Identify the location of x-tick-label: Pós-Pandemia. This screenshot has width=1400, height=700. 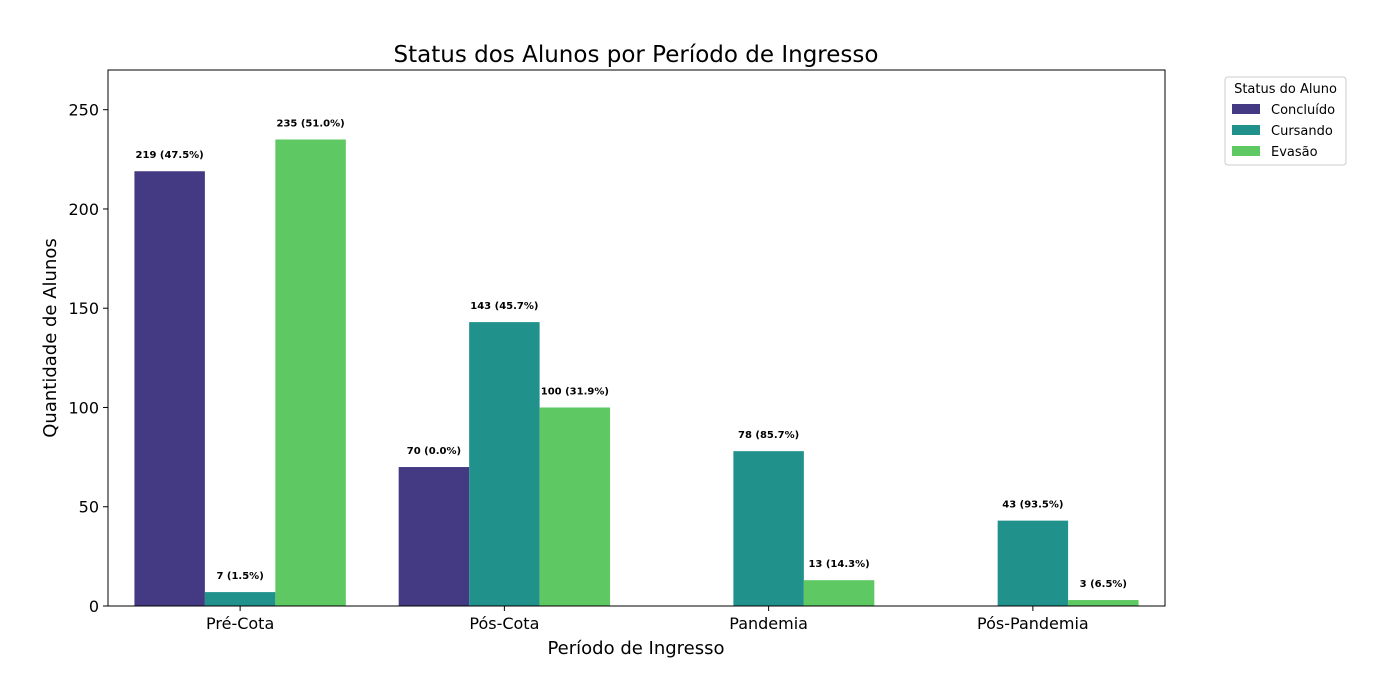
(1033, 623).